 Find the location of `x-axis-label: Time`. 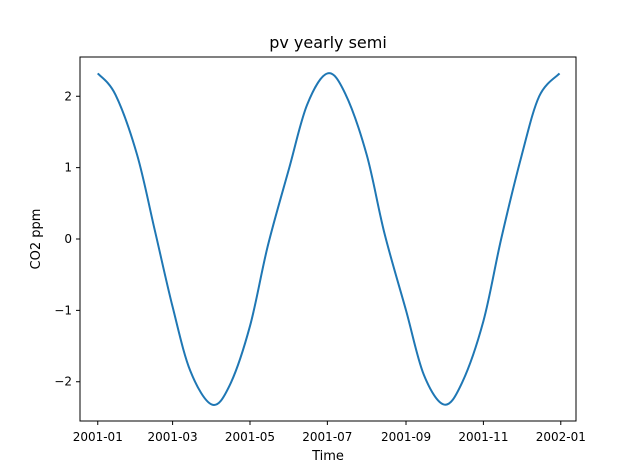

x-axis-label: Time is located at coordinates (327, 456).